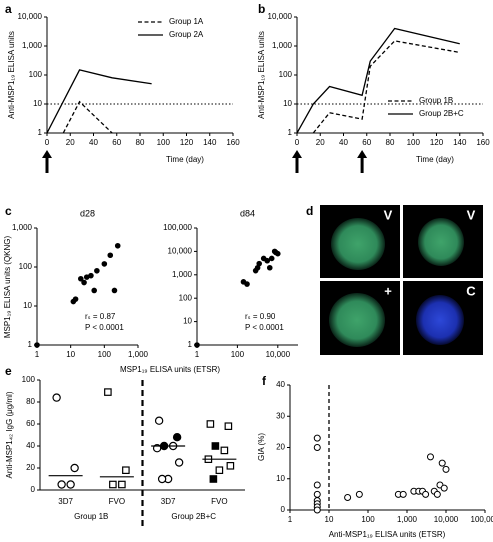 This screenshot has width=493, height=542. I want to click on y-axis-label: GIA (%), so click(261, 447).